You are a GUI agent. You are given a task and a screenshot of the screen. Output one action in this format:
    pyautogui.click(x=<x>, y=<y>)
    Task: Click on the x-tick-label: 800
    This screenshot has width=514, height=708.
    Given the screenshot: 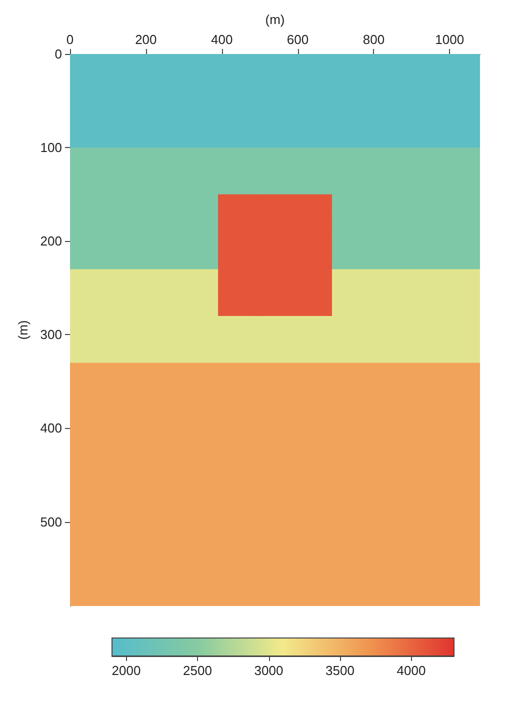 What is the action you would take?
    pyautogui.click(x=373, y=39)
    